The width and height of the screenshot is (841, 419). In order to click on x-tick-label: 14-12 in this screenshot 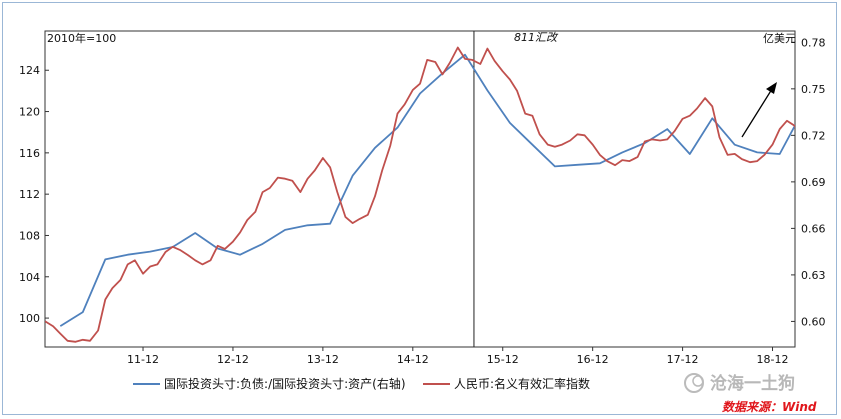, I will do `click(413, 359)`.